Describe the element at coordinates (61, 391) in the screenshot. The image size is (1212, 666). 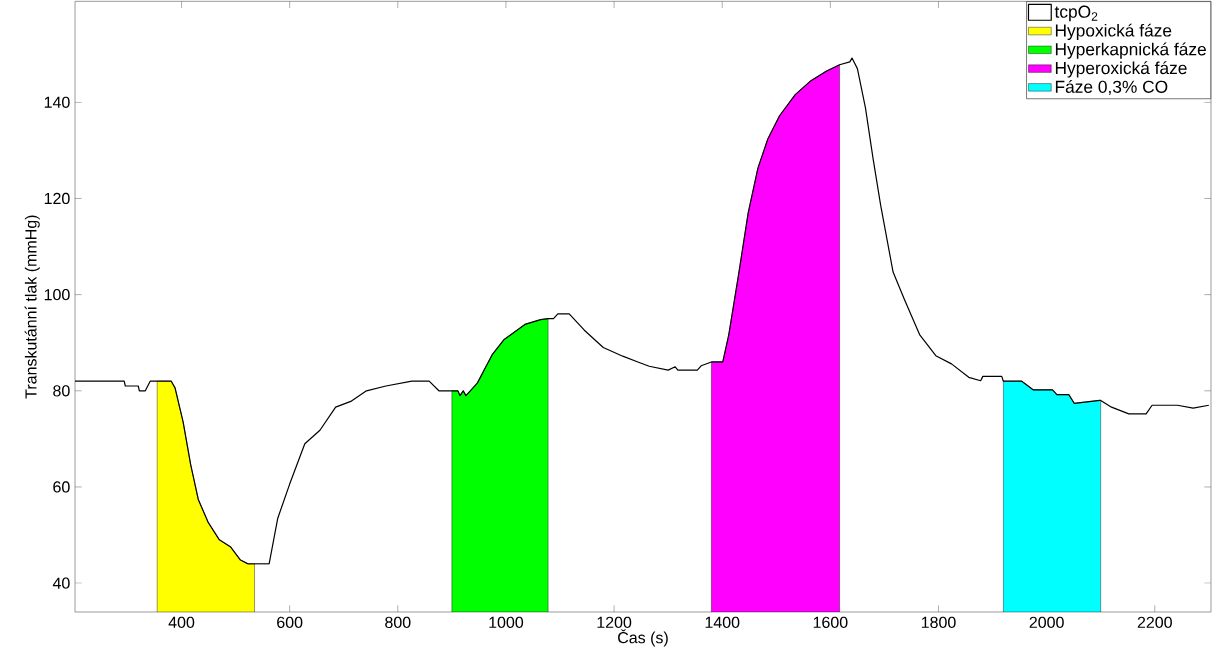
I see `y-tick-label: 80` at that location.